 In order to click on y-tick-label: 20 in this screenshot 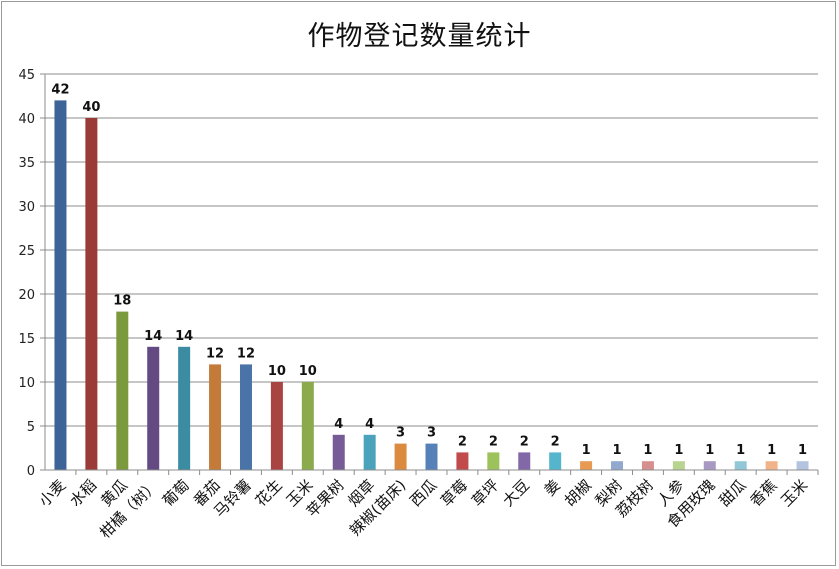, I will do `click(26, 295)`.